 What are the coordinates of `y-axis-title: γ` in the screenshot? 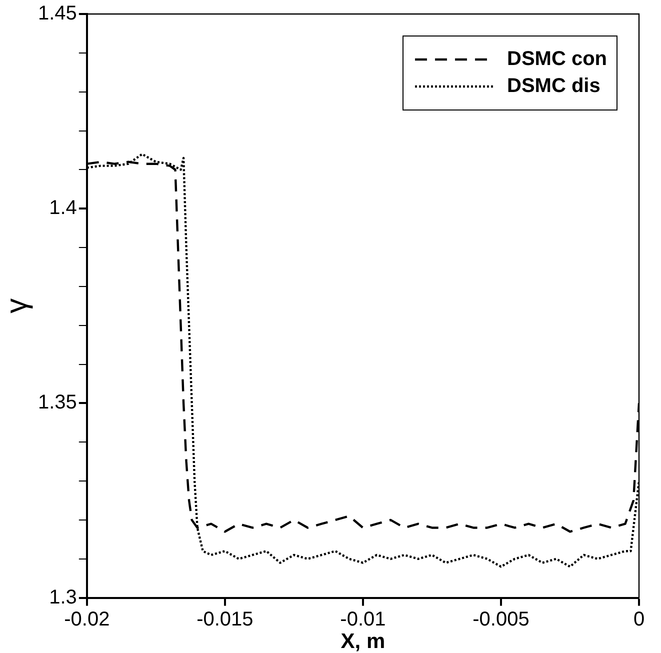 It's located at (17, 306).